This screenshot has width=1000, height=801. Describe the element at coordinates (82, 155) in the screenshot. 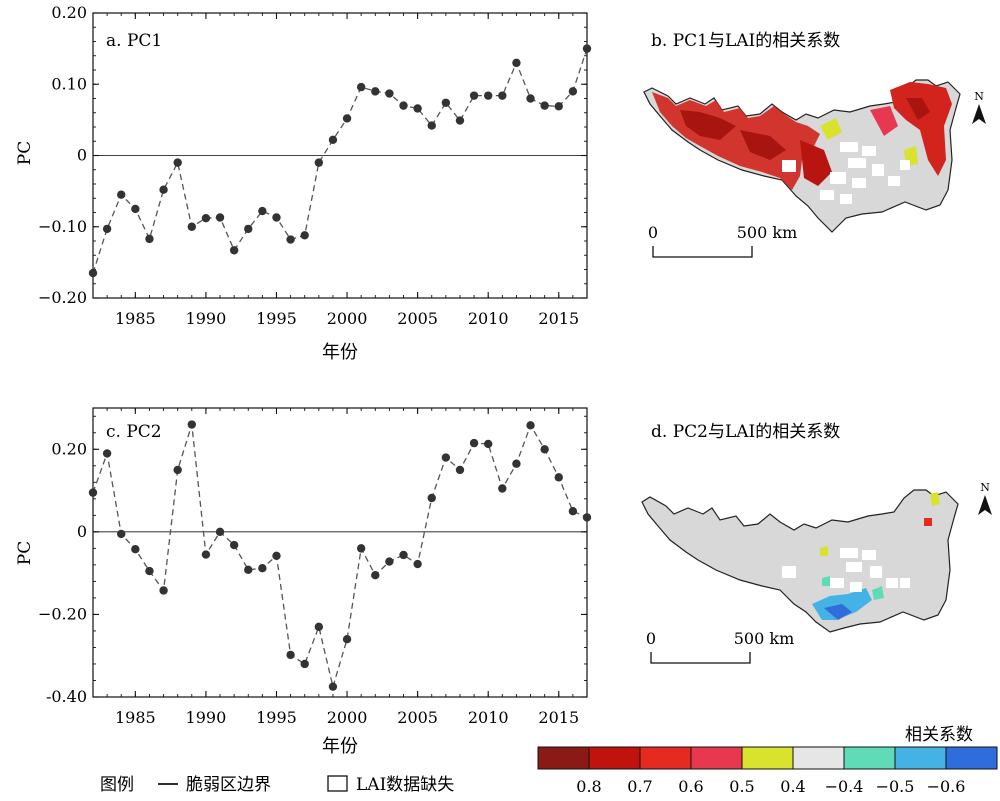

I see `panel-a-ytick-label: 0` at that location.